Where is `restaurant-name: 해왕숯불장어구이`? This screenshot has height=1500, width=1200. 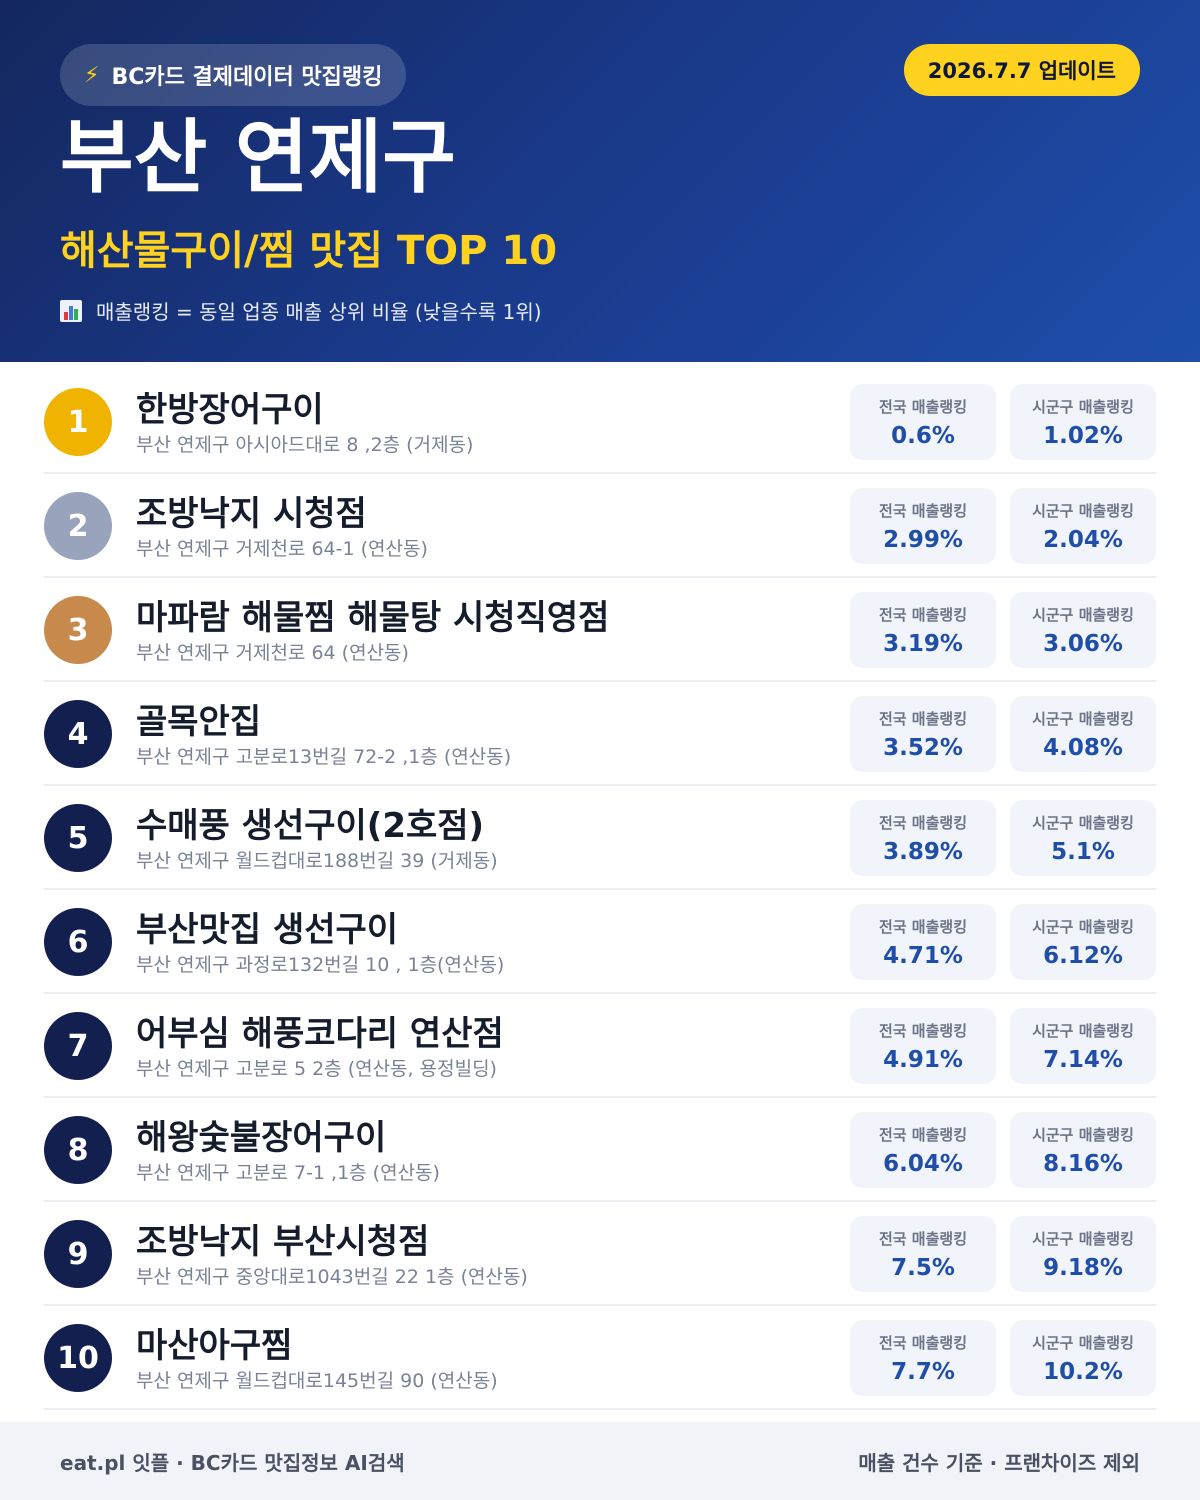
restaurant-name: 해왕숯불장어구이 is located at coordinates (261, 1138).